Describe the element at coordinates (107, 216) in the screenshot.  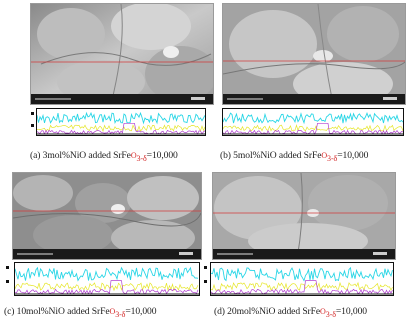
I see `sem-image-c` at that location.